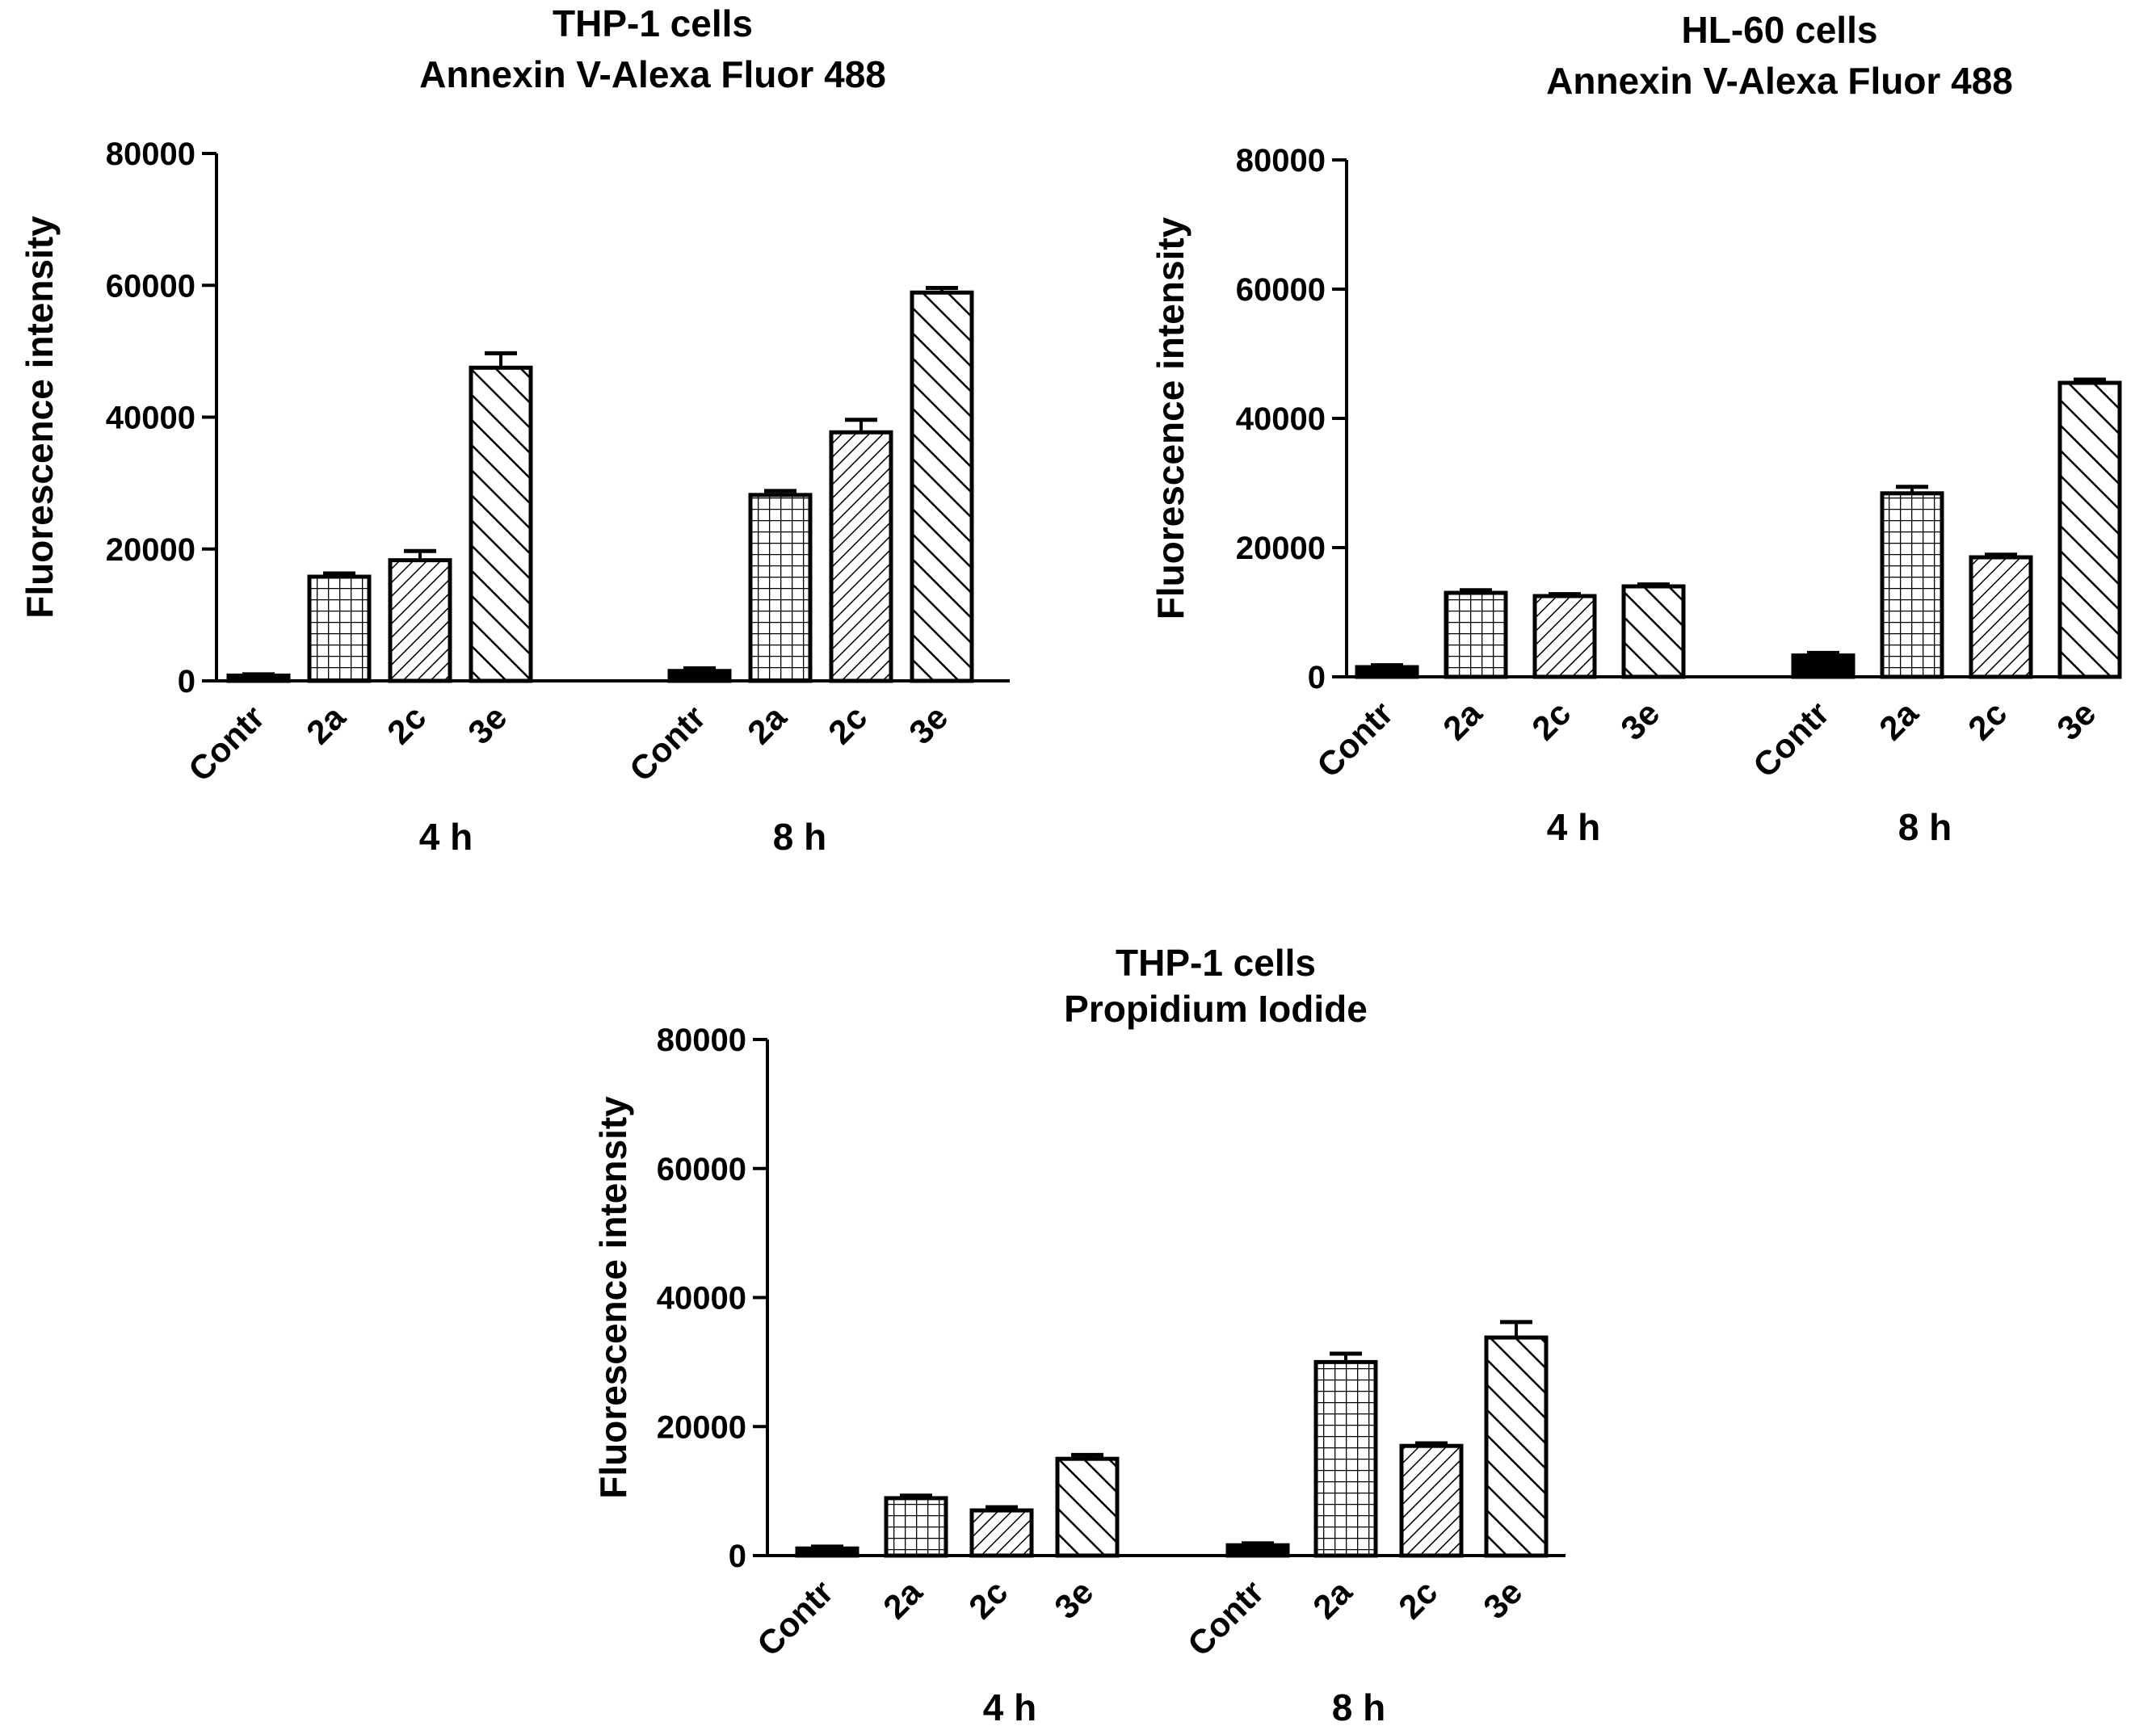  Describe the element at coordinates (1780, 30) in the screenshot. I see `chart-title-line: HL-60 cells` at that location.